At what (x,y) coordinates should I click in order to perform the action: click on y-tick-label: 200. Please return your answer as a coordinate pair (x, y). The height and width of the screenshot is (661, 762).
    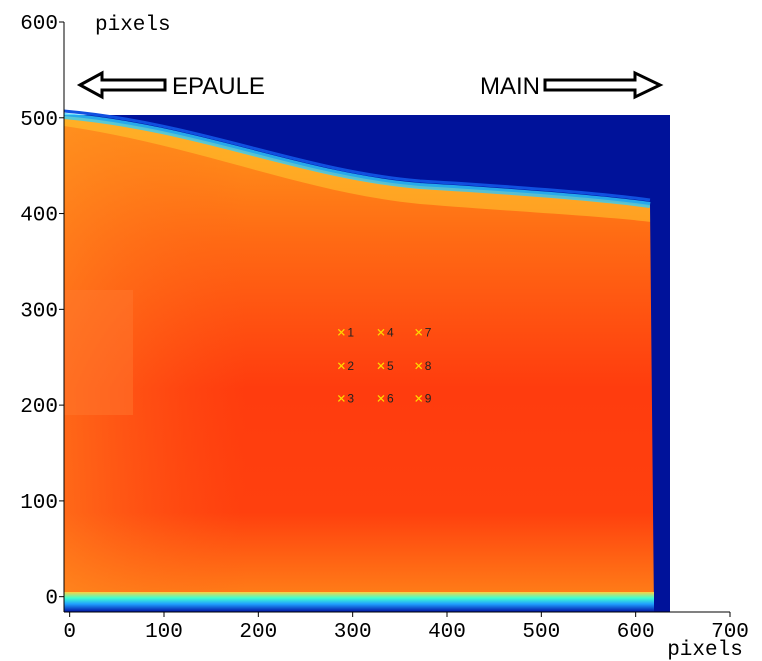
    Looking at the image, I should click on (39, 407).